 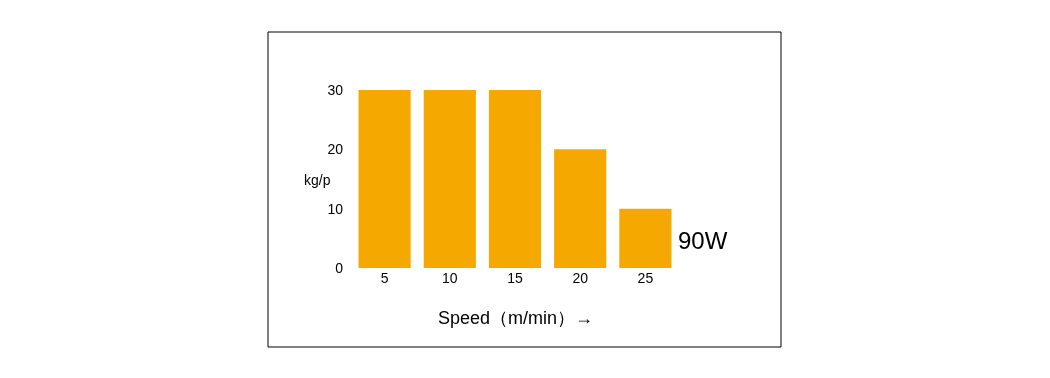 What do you see at coordinates (516, 318) in the screenshot?
I see `x-axis-title: Speed（m/min）→` at bounding box center [516, 318].